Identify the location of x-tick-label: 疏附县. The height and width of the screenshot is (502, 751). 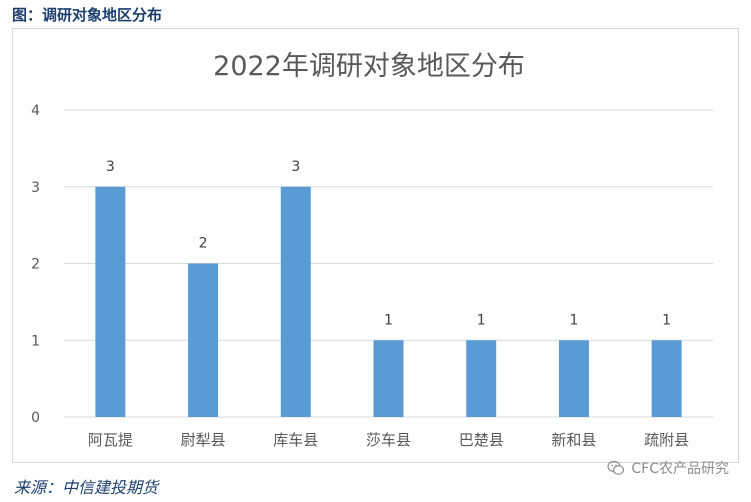
(666, 440).